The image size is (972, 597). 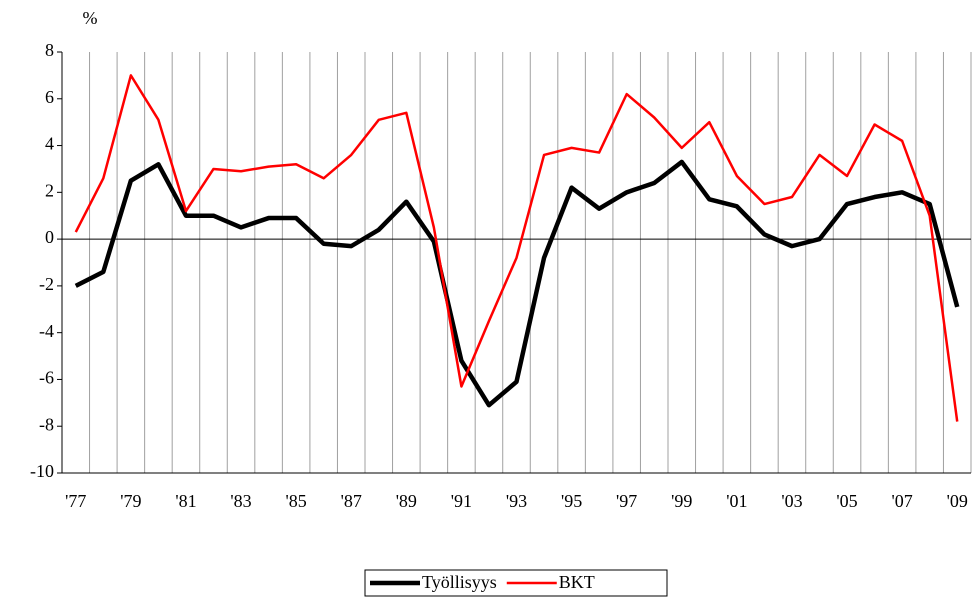 I want to click on y-tick-label: -6, so click(x=46, y=378).